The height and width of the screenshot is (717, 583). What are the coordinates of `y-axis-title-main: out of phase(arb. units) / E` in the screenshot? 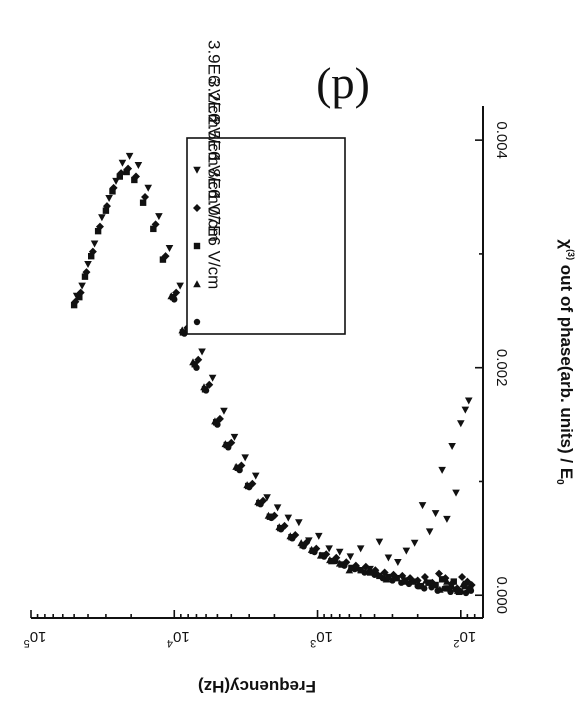 It's located at (566, 369).